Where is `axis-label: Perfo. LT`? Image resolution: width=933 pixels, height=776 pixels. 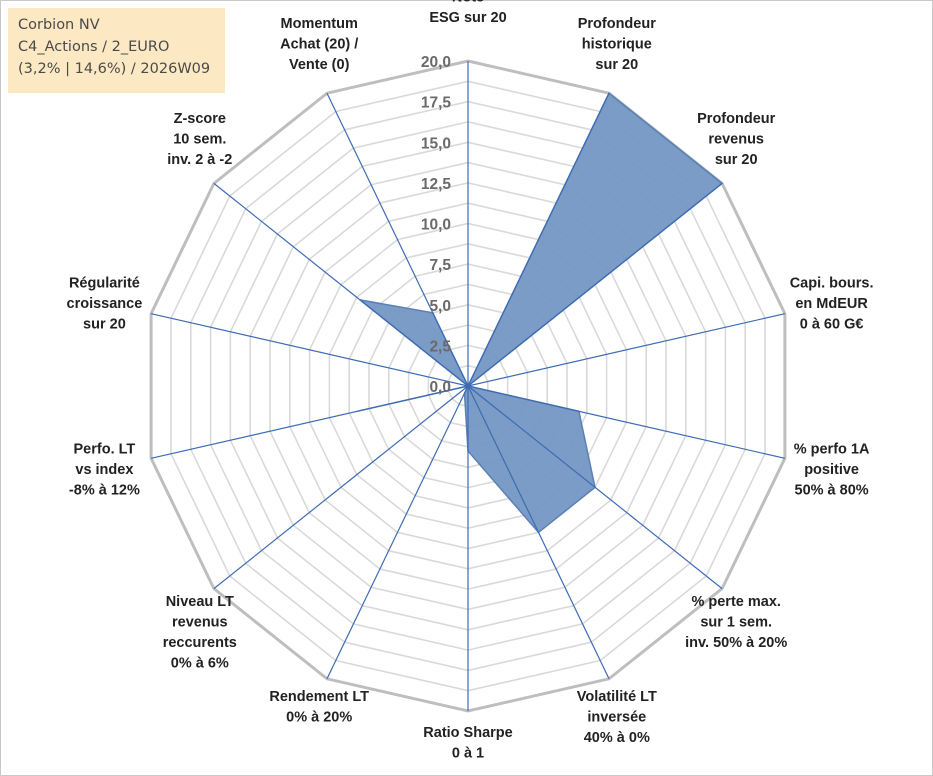 axis-label: Perfo. LT is located at coordinates (105, 450).